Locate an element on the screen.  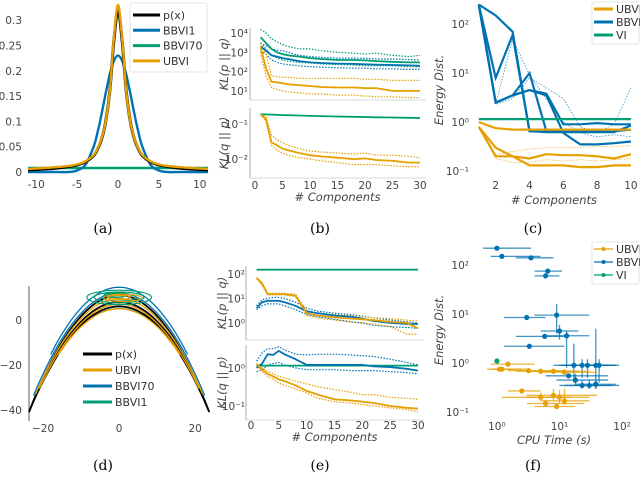
legend-label: VI is located at coordinates (621, 275).